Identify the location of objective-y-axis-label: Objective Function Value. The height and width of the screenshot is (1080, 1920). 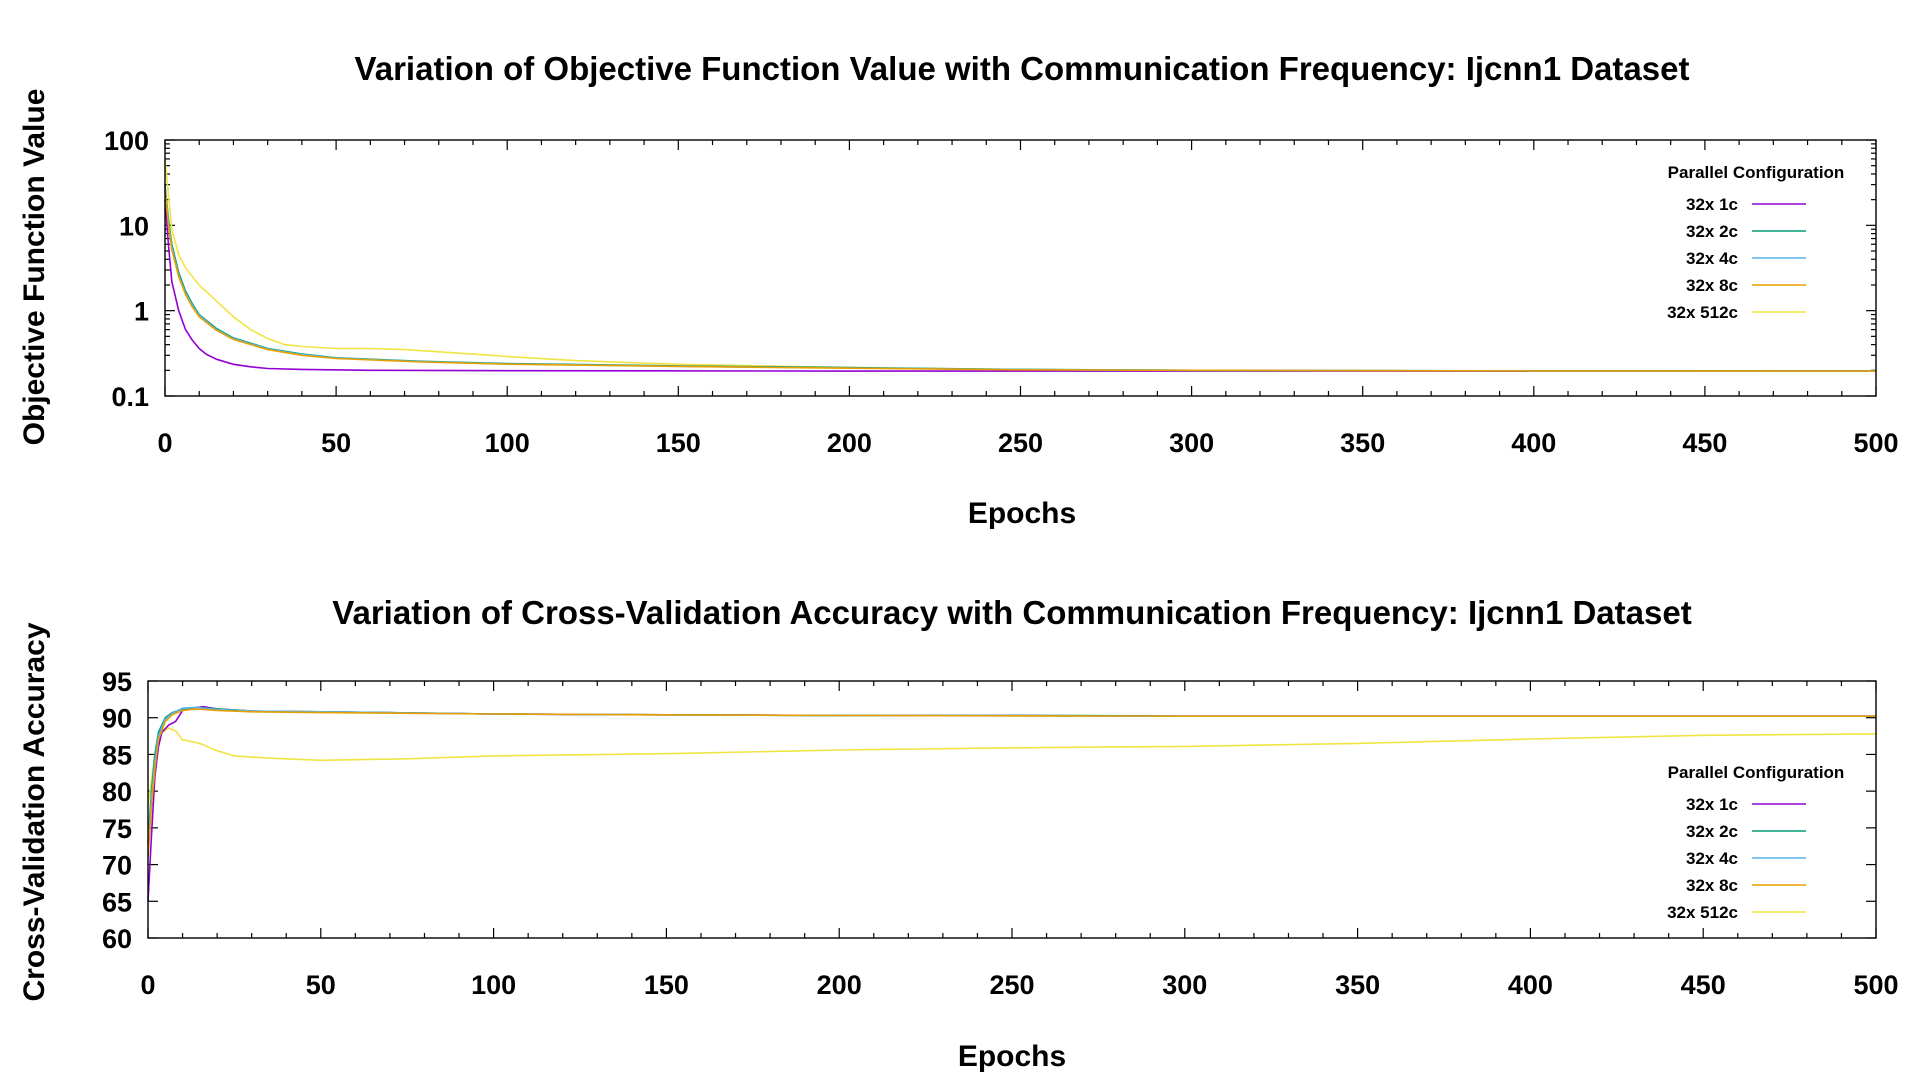
(34, 267).